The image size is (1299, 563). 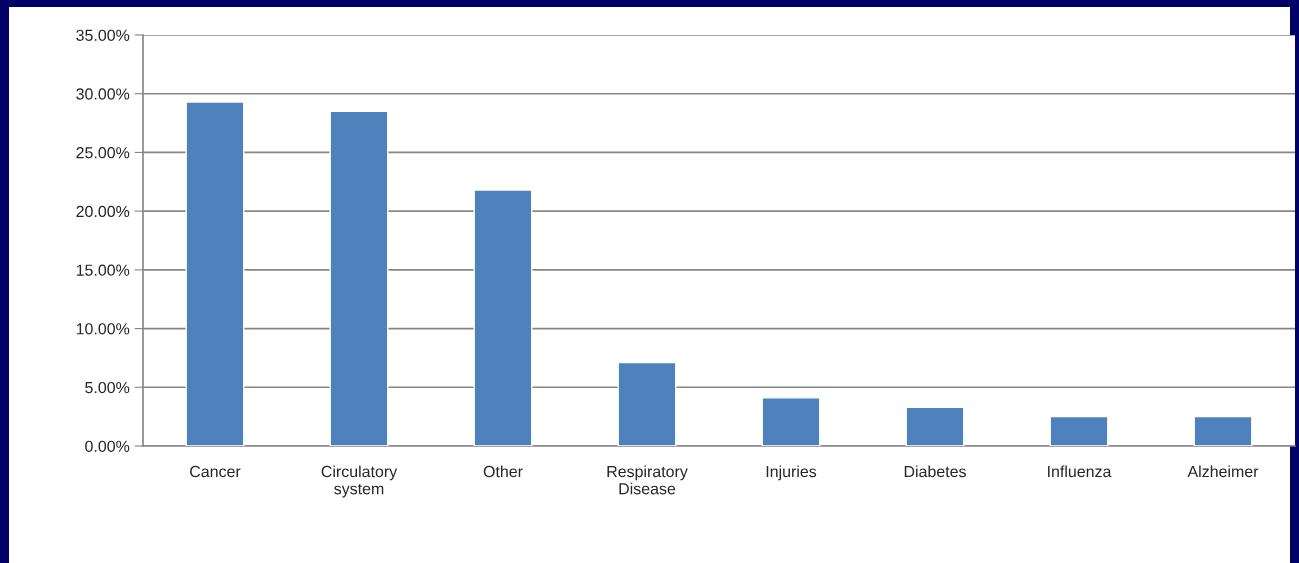 I want to click on y-tick-label: 0.00%, so click(x=107, y=446).